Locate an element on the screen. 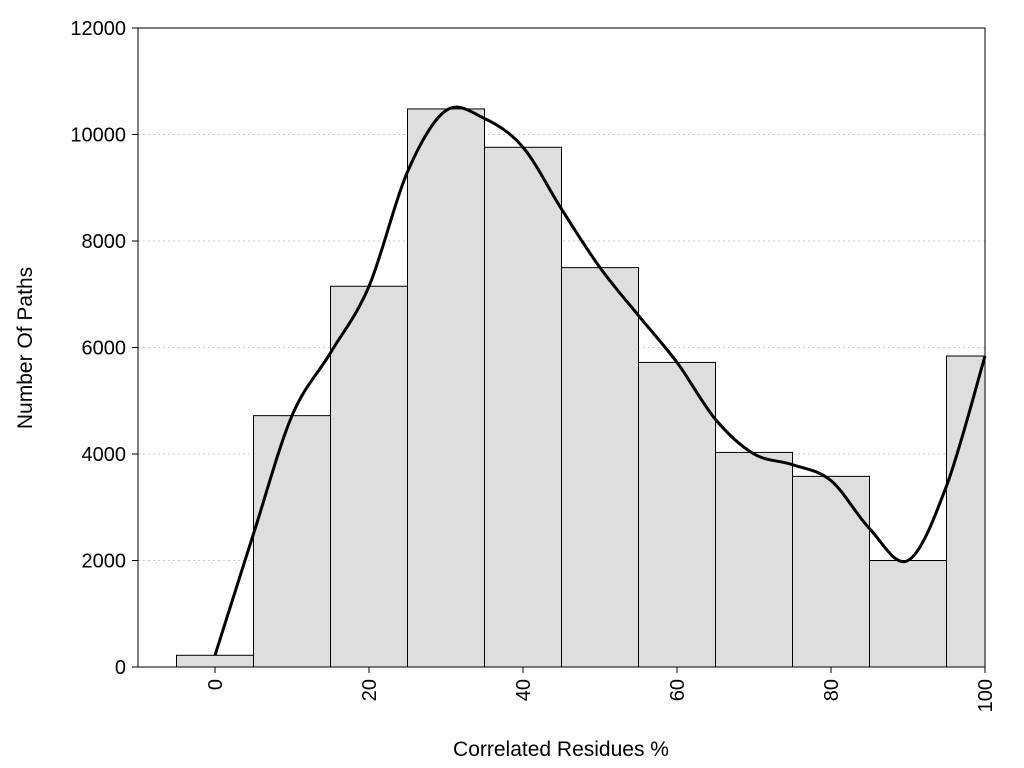  y-tick-label: 6000 is located at coordinates (104, 349).